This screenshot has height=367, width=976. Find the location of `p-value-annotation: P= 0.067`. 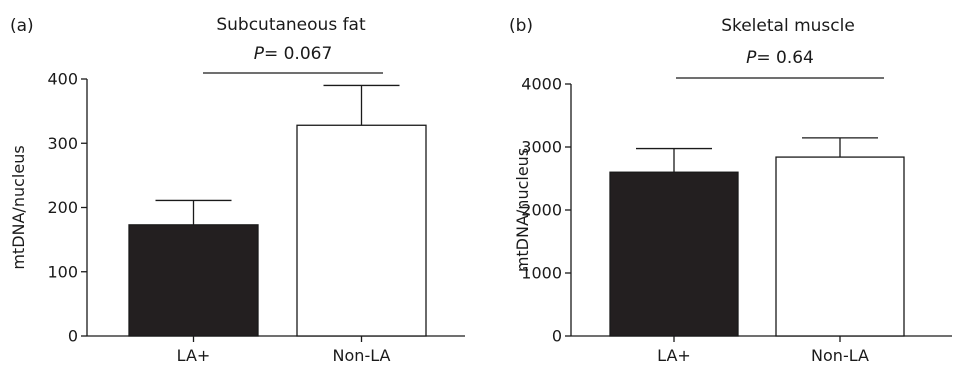

p-value-annotation: P= 0.067 is located at coordinates (293, 54).